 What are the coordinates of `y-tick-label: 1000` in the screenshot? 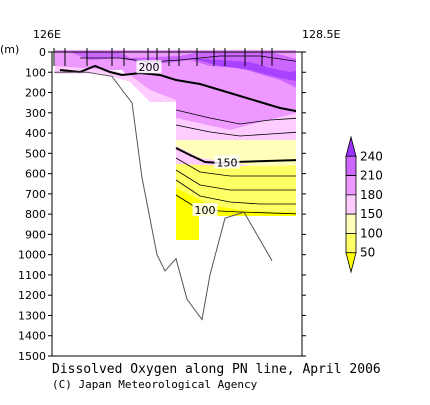 It's located at (32, 255).